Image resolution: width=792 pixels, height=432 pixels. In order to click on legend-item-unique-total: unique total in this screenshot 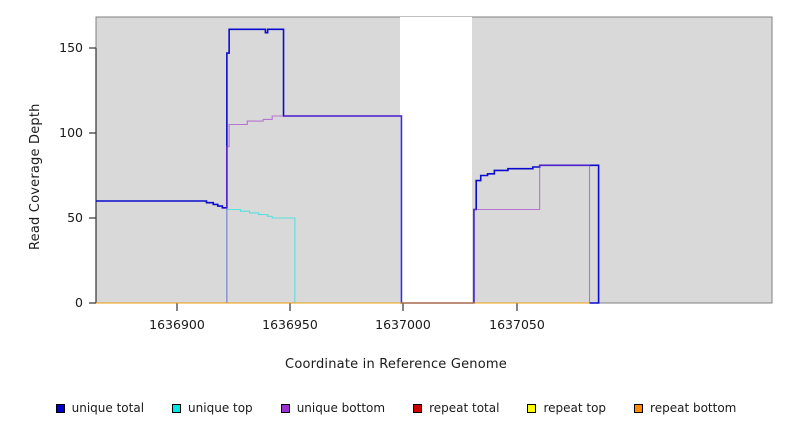, I will do `click(100, 408)`.